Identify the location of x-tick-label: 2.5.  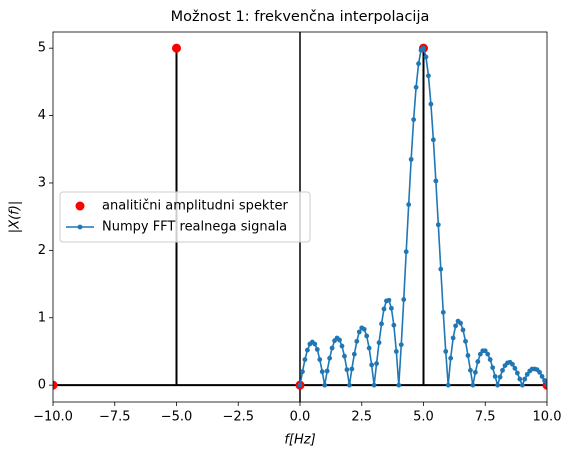
(361, 417).